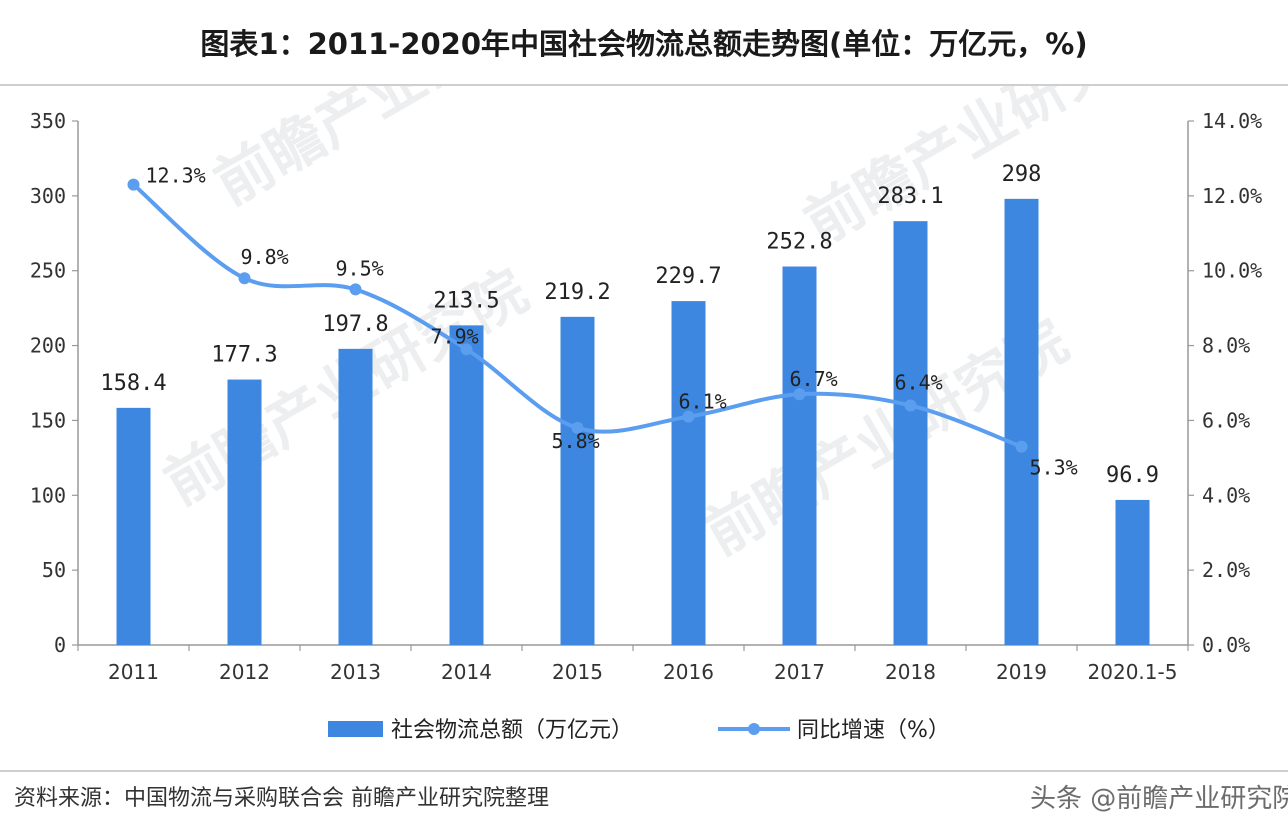 The image size is (1288, 836). I want to click on x-tick-label: 2017, so click(799, 672).